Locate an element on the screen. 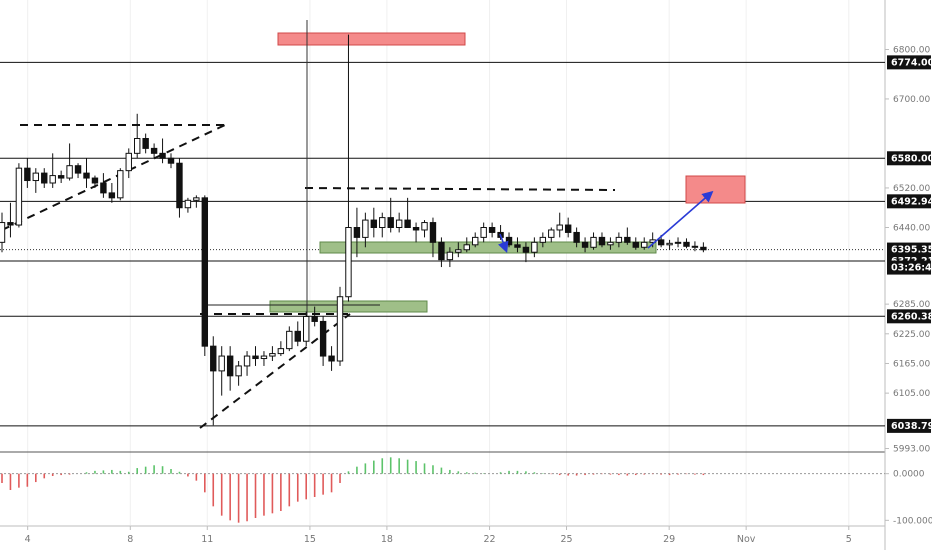 The height and width of the screenshot is (550, 932). price-tick-label: 6440.00 is located at coordinates (911, 229).